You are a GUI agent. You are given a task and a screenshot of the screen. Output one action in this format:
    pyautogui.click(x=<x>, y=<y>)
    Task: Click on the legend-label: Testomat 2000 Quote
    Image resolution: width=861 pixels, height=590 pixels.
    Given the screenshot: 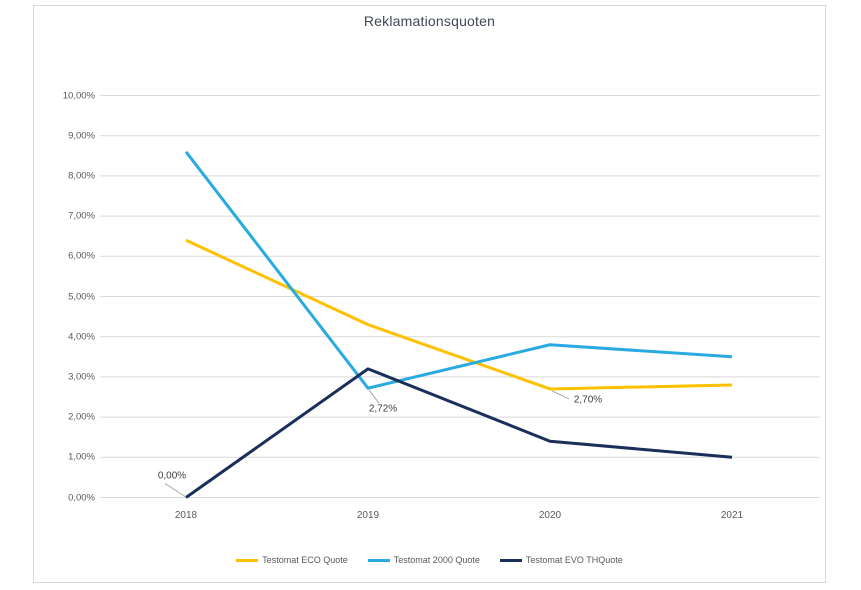 What is the action you would take?
    pyautogui.click(x=436, y=560)
    